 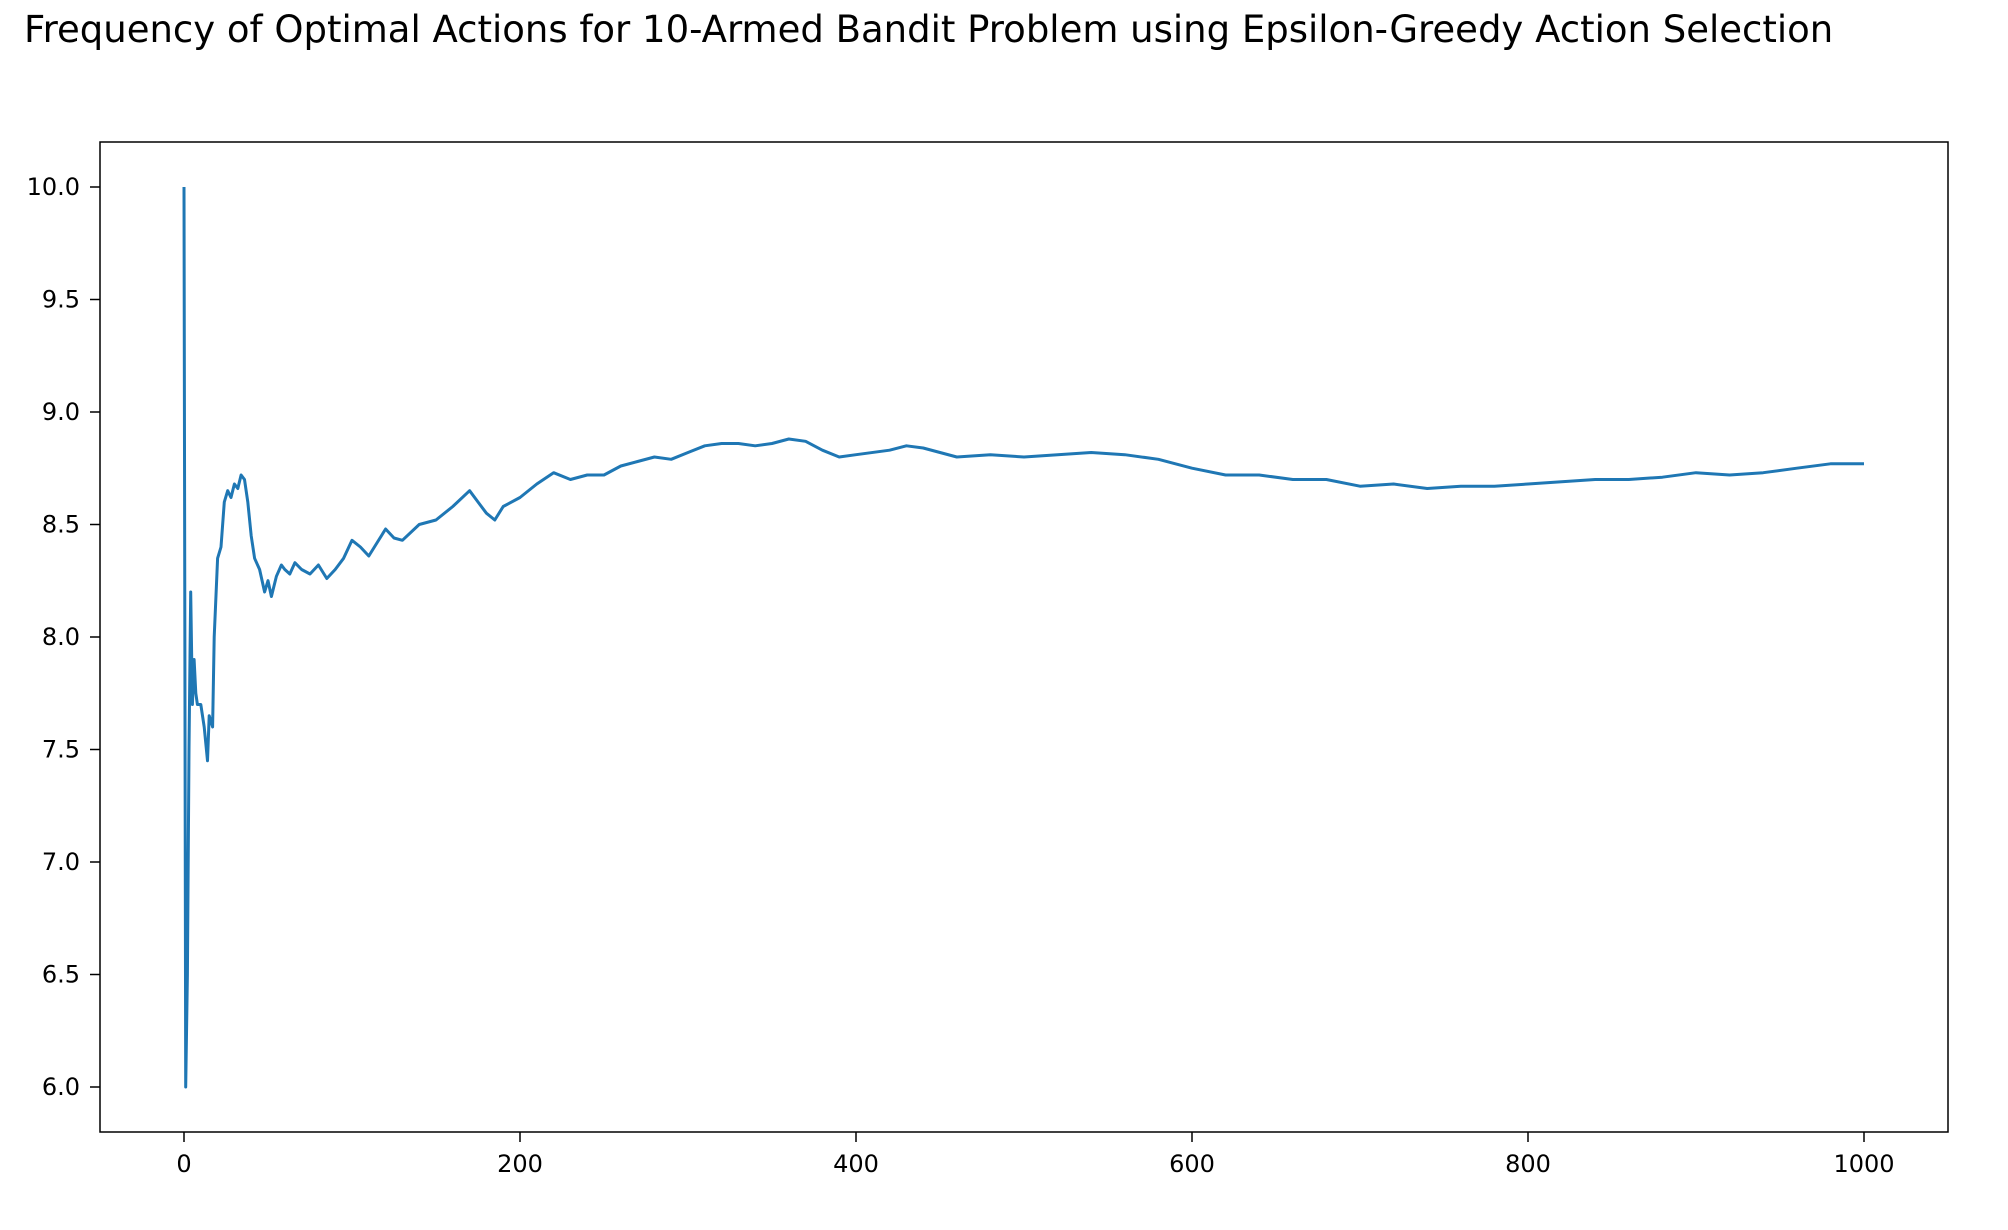 I want to click on y-axis: 6.0 6.5 7.0 7.5 8.0 8.5 9.0 9.5 10.0, so click(x=63, y=637).